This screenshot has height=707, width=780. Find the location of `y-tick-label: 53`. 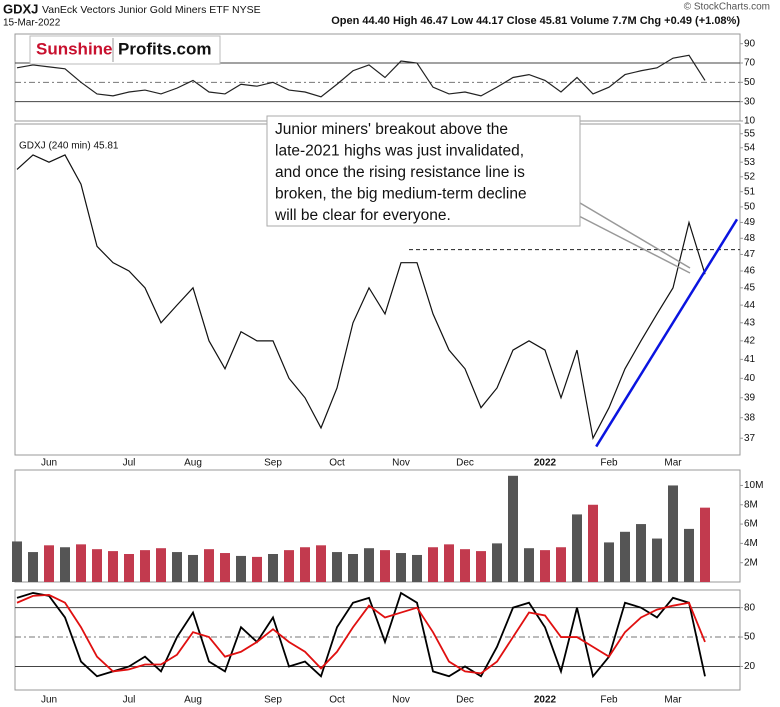

y-tick-label: 53 is located at coordinates (750, 162).